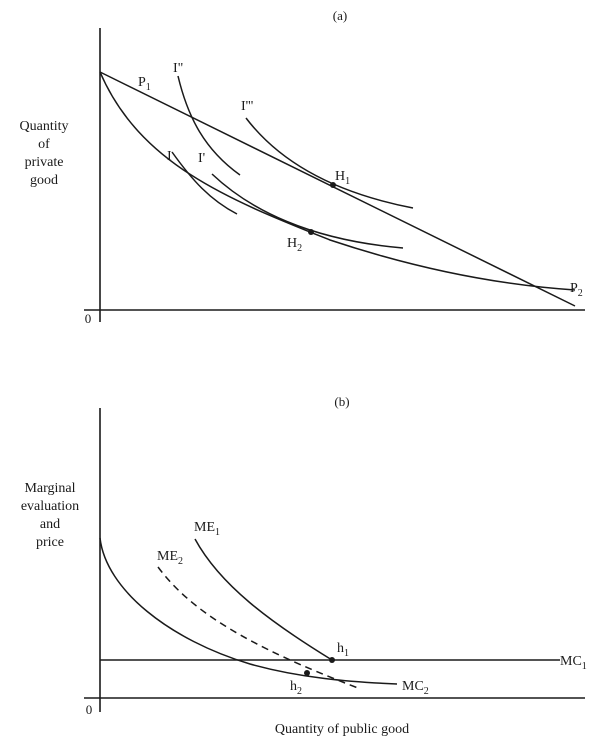 Image resolution: width=591 pixels, height=738 pixels. I want to click on label-h2-small-sub: 2, so click(299, 691).